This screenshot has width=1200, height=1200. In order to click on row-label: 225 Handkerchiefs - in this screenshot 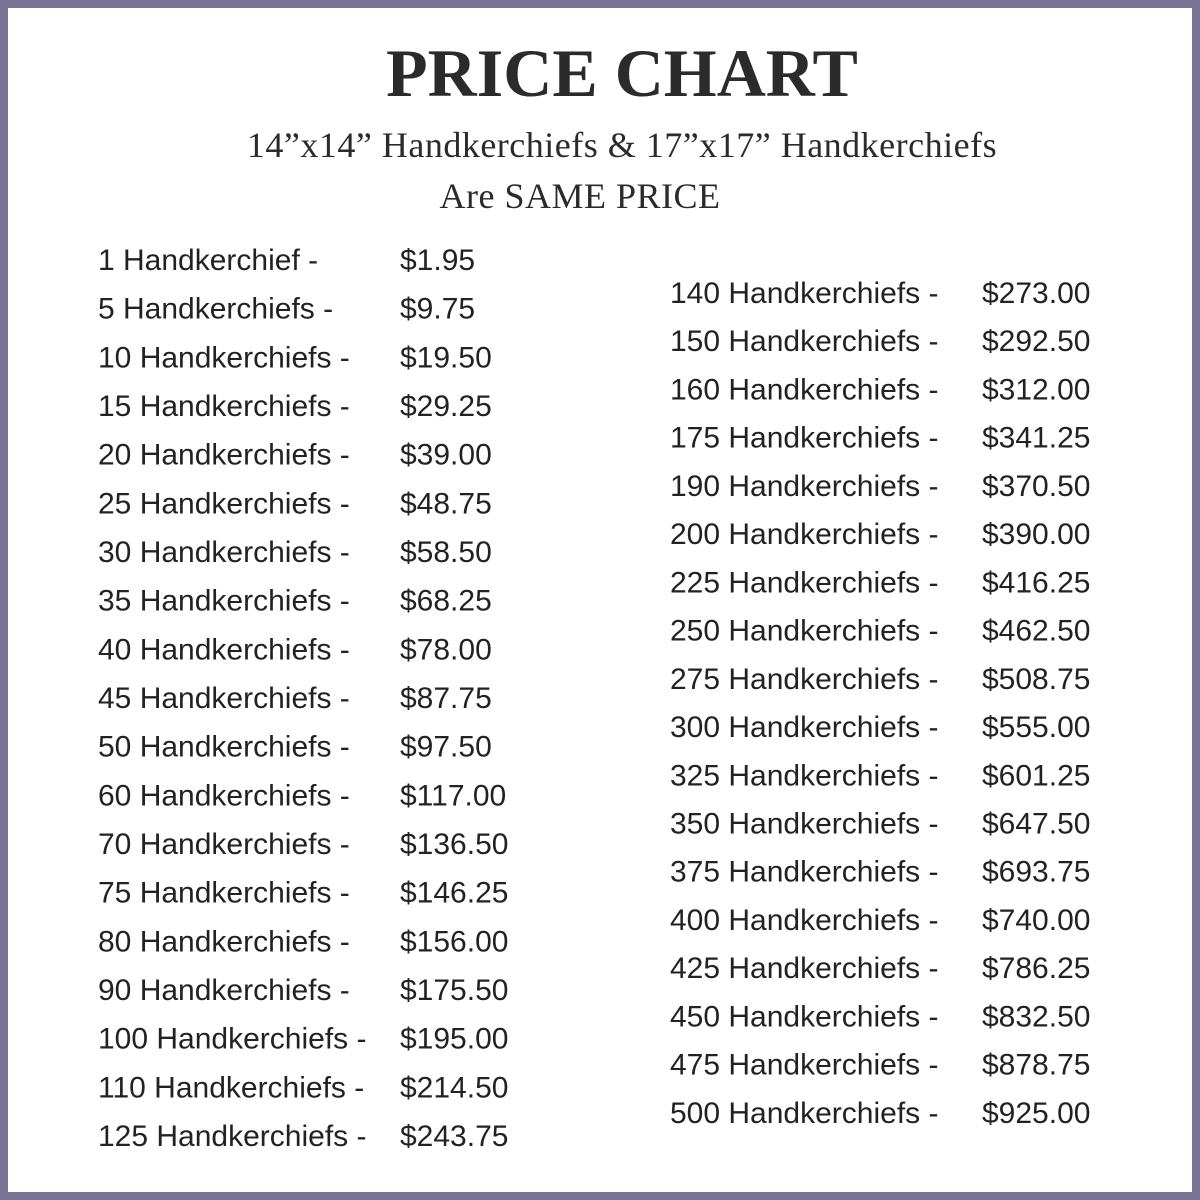, I will do `click(804, 582)`.